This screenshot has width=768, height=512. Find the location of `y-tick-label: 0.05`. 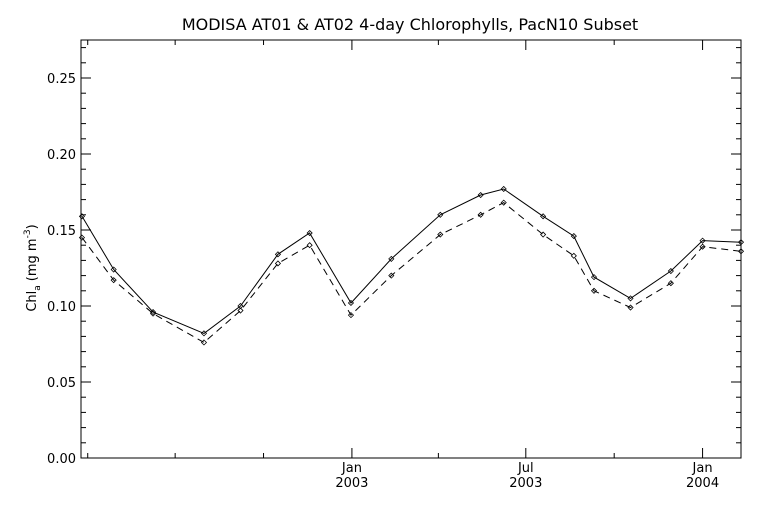

y-tick-label: 0.05 is located at coordinates (61, 383).